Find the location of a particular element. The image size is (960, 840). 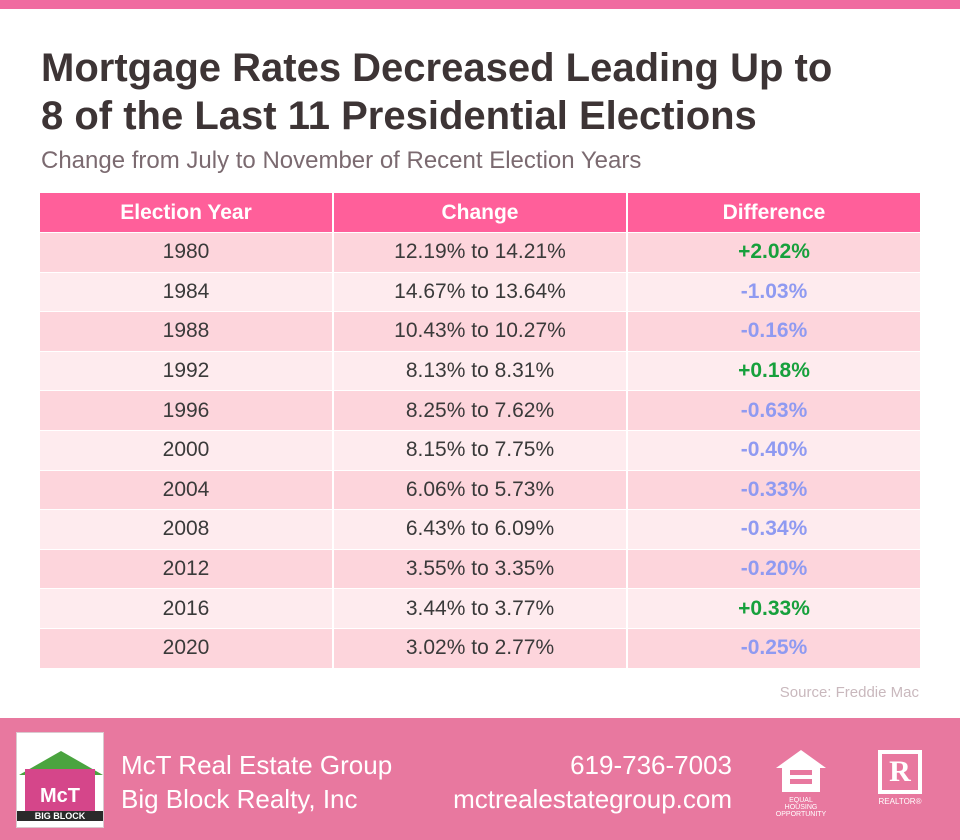

difference-value: -0.34% is located at coordinates (774, 529).